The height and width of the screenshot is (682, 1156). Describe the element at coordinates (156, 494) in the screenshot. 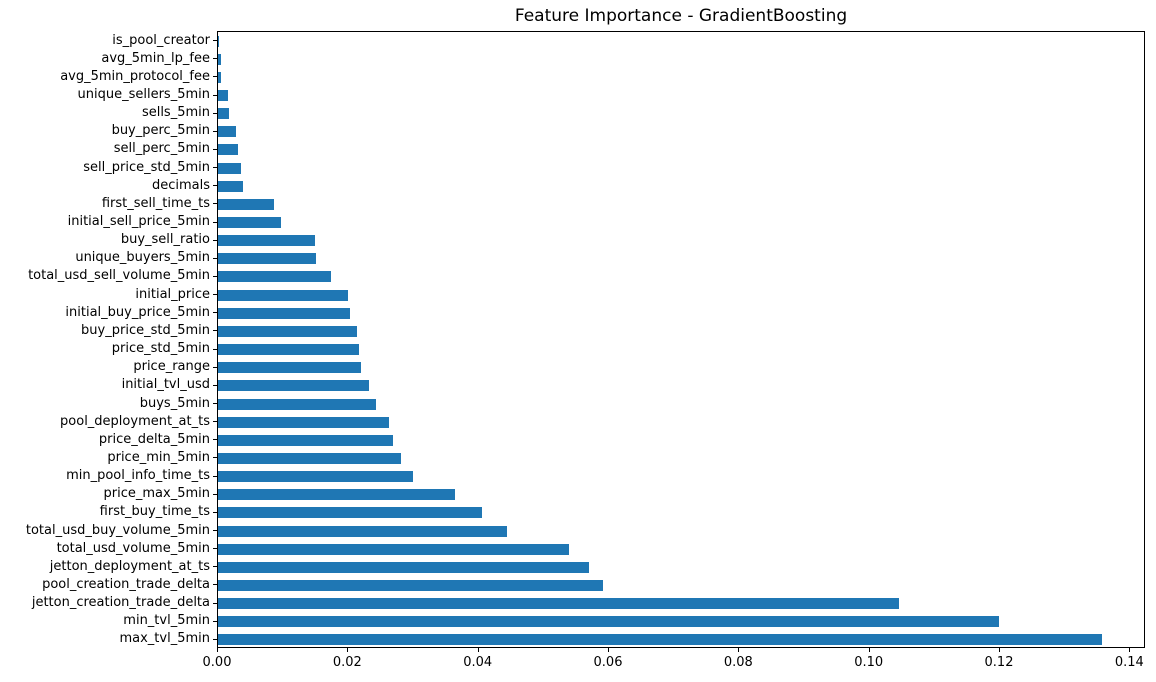

I see `y-tick-label-price_max_5min: price_max_5min` at that location.